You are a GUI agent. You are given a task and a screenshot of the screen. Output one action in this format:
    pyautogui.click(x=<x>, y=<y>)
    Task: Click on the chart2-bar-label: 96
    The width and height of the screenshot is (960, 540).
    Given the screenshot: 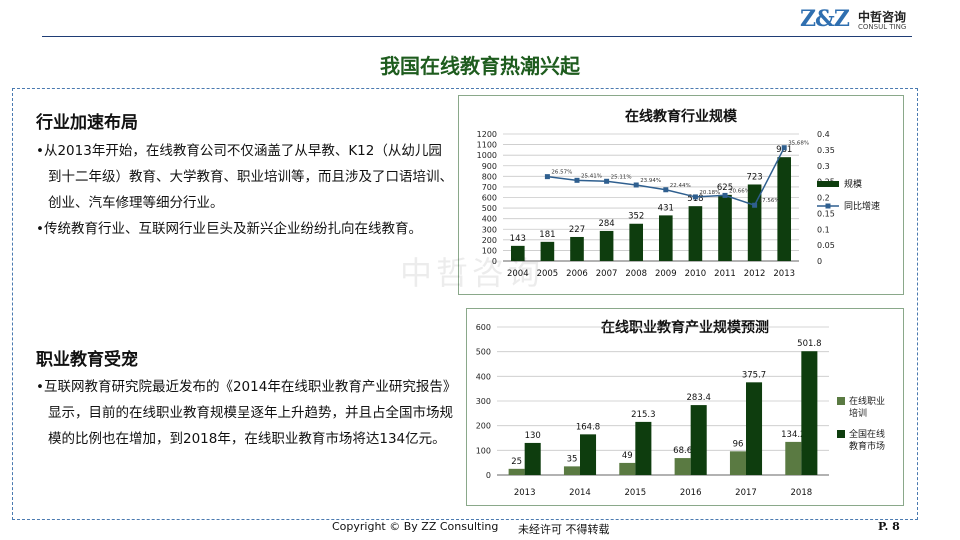 What is the action you would take?
    pyautogui.click(x=738, y=444)
    